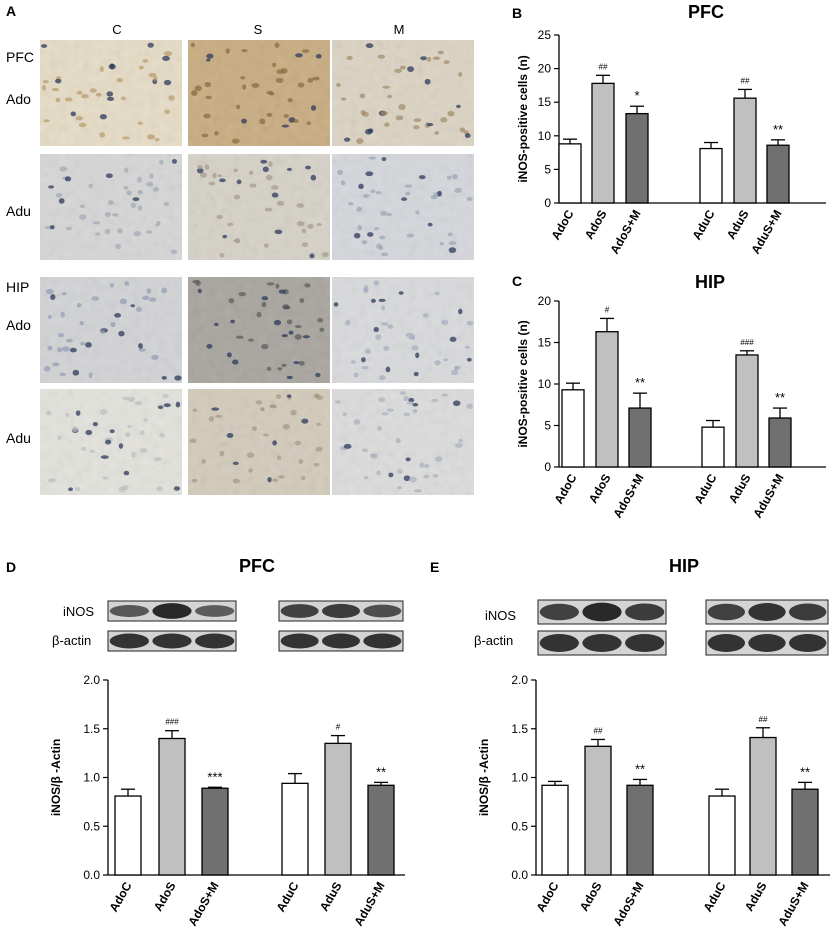 The width and height of the screenshot is (834, 942). What do you see at coordinates (523, 118) in the screenshot?
I see `y-axis-label: iNOS-positive cells (n)` at bounding box center [523, 118].